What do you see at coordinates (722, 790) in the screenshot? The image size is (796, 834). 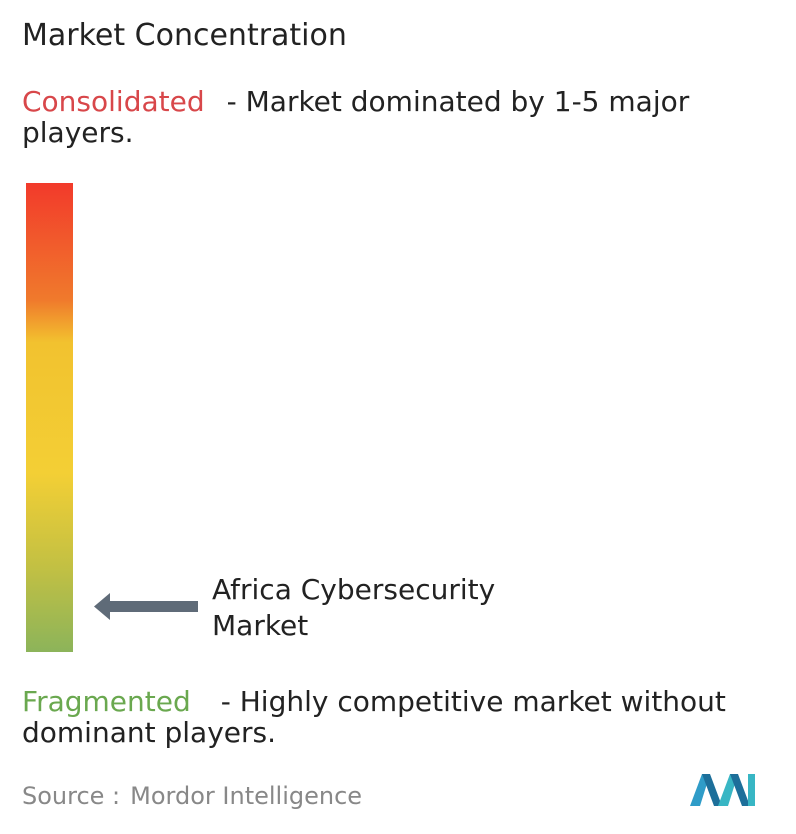 I see `logo` at bounding box center [722, 790].